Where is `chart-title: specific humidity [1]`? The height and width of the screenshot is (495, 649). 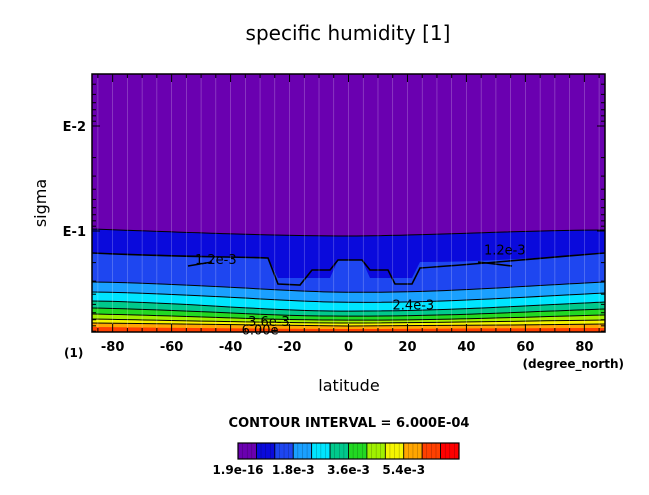
chart-title: specific humidity [1] is located at coordinates (348, 33).